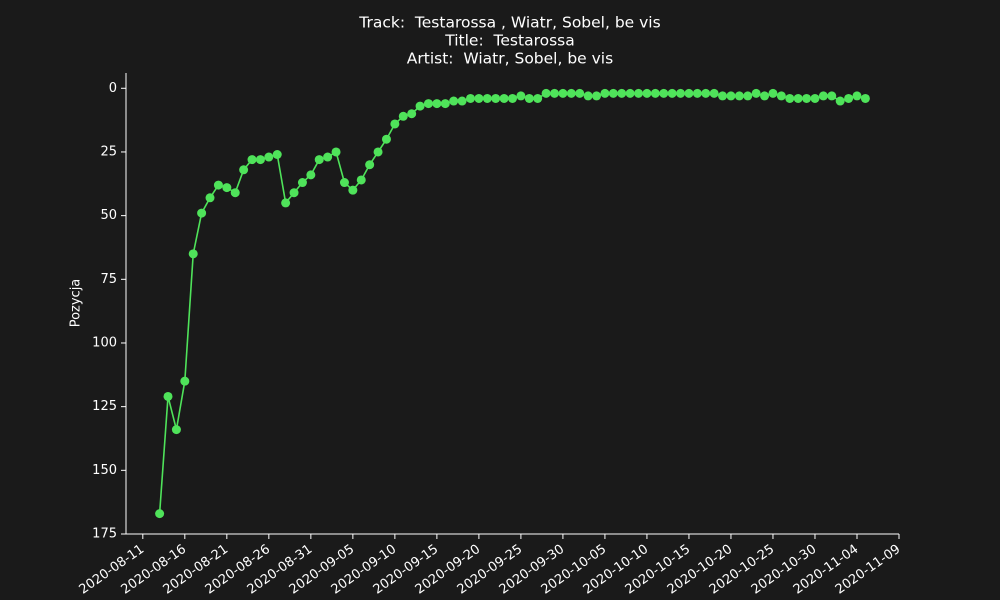 The width and height of the screenshot is (1000, 600). Describe the element at coordinates (108, 151) in the screenshot. I see `y-tick-label: 25` at that location.